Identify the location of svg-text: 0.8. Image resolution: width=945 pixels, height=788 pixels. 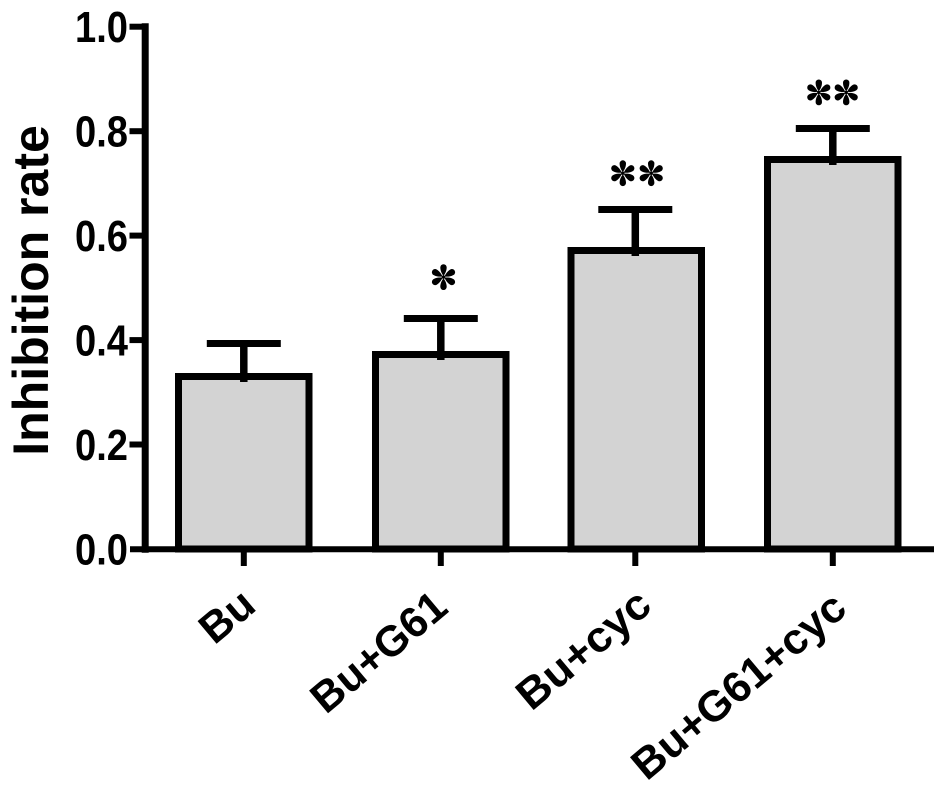
(101, 132).